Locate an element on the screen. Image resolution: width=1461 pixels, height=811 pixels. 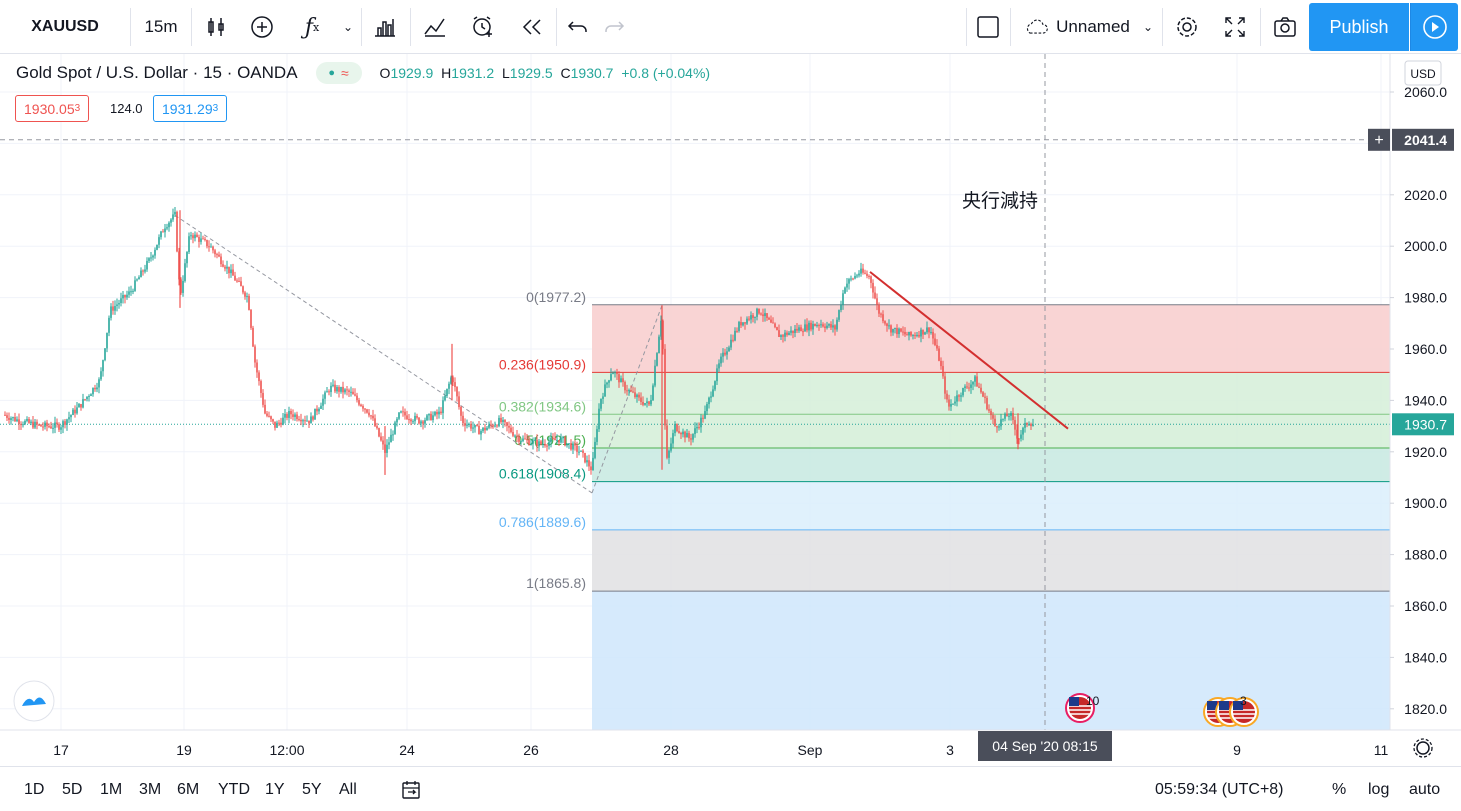
compare-add-icon is located at coordinates (262, 27).